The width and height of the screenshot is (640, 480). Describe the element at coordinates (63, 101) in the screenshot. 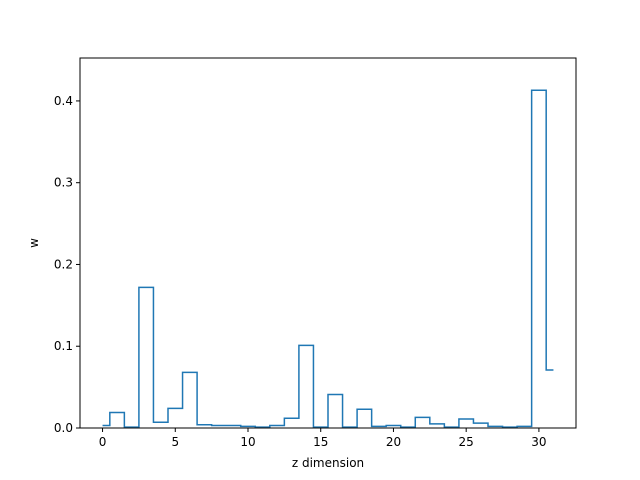

I see `y-tick-label: 0.4` at that location.